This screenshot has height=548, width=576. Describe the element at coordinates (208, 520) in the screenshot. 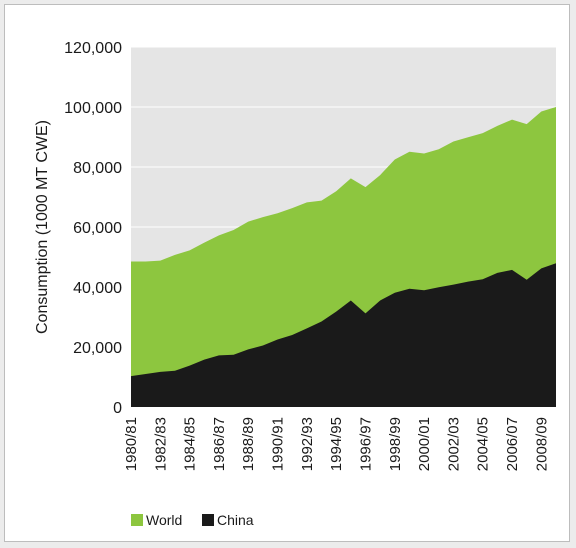

I see `legend-swatch-china` at that location.